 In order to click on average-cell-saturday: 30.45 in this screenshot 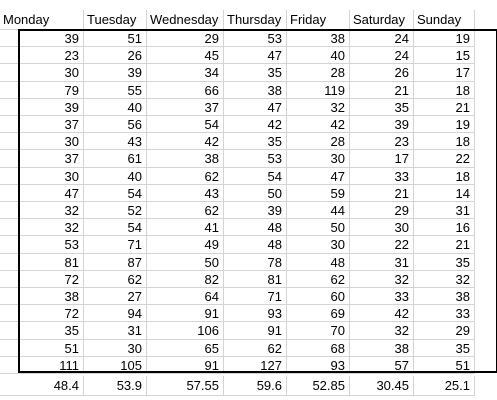, I will do `click(382, 386)`.